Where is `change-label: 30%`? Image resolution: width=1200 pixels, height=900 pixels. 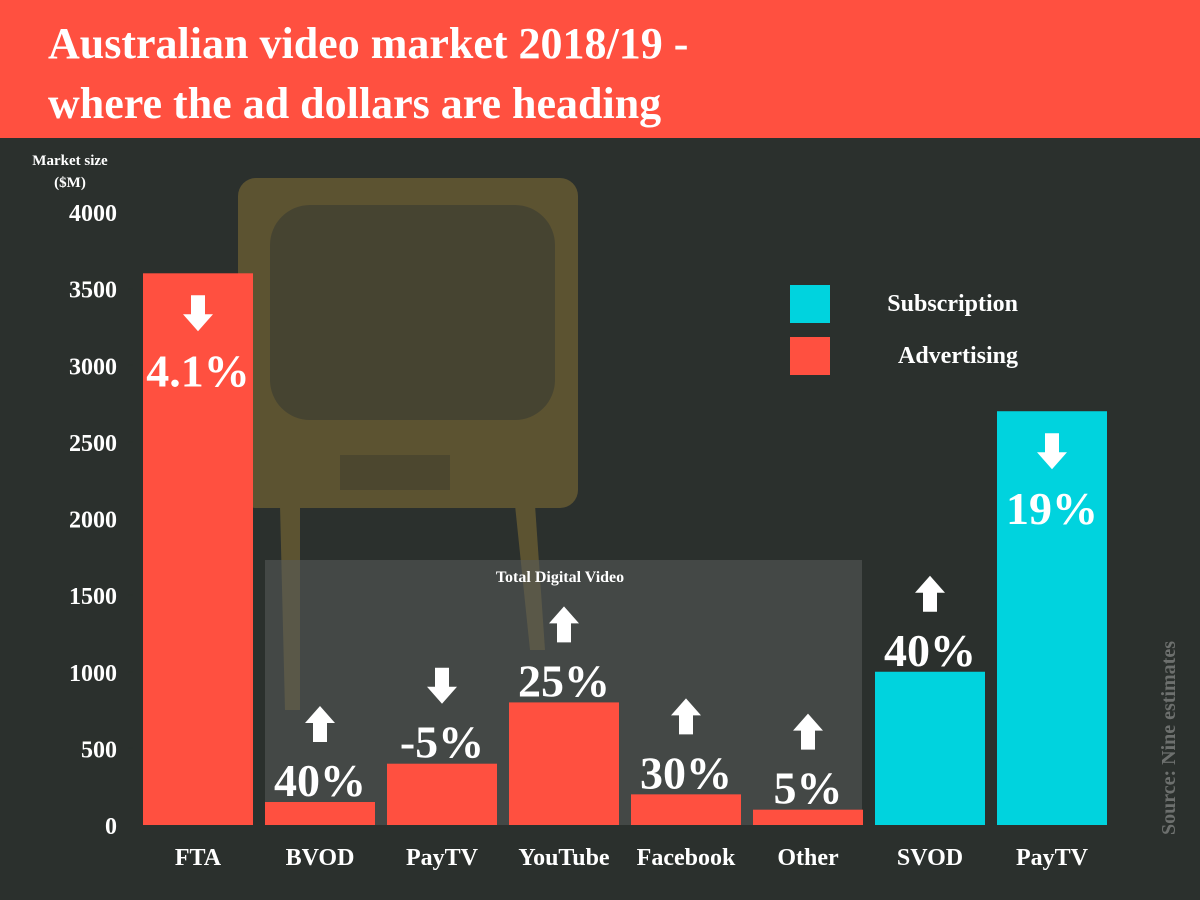 change-label: 30% is located at coordinates (686, 772).